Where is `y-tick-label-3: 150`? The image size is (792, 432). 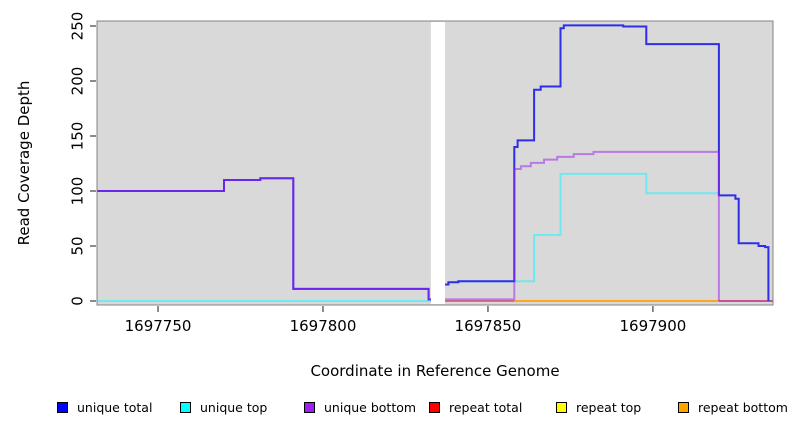
y-tick-label-3: 150 is located at coordinates (78, 136).